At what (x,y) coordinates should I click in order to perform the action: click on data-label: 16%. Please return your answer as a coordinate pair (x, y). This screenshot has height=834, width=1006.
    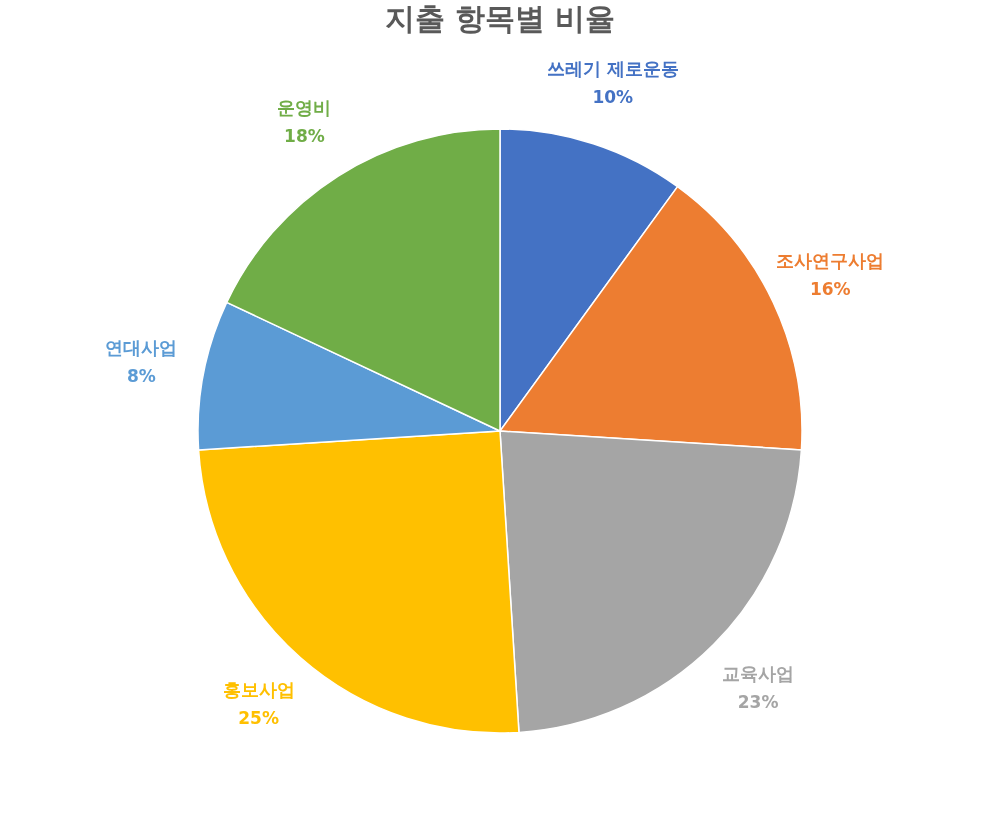
    Looking at the image, I should click on (830, 288).